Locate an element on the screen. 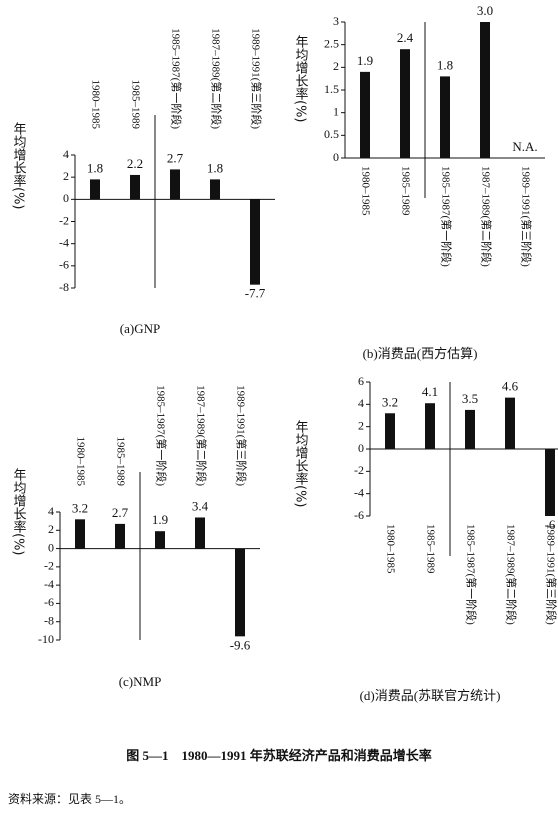  value-label: N.A. is located at coordinates (524, 146).